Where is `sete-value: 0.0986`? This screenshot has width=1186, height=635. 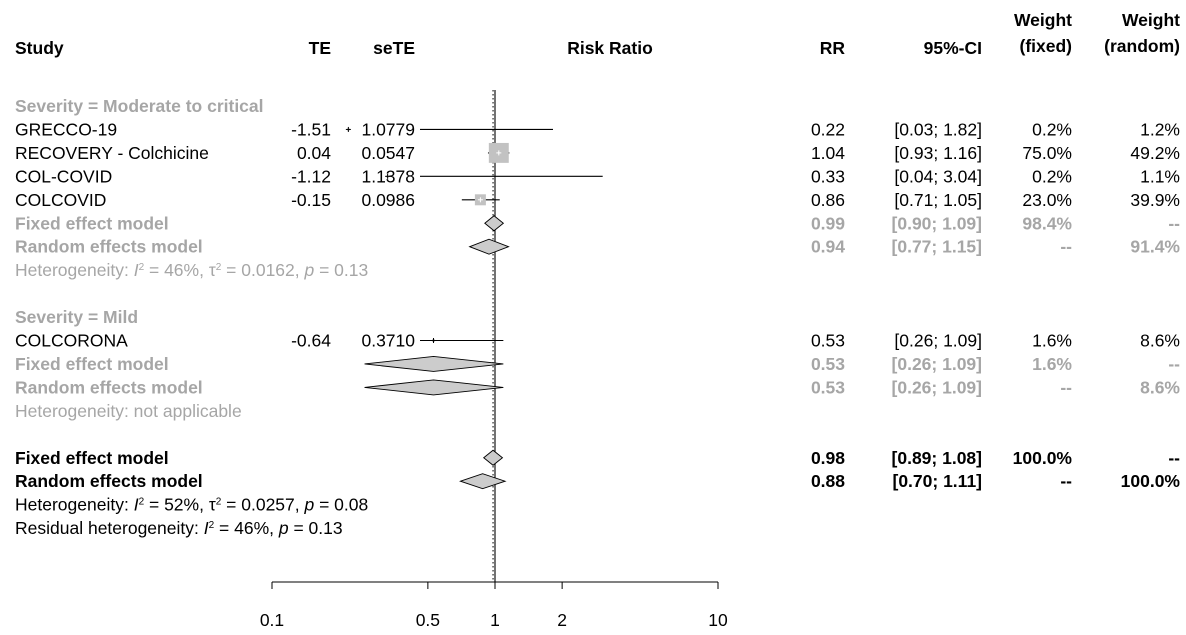
sete-value: 0.0986 is located at coordinates (388, 200).